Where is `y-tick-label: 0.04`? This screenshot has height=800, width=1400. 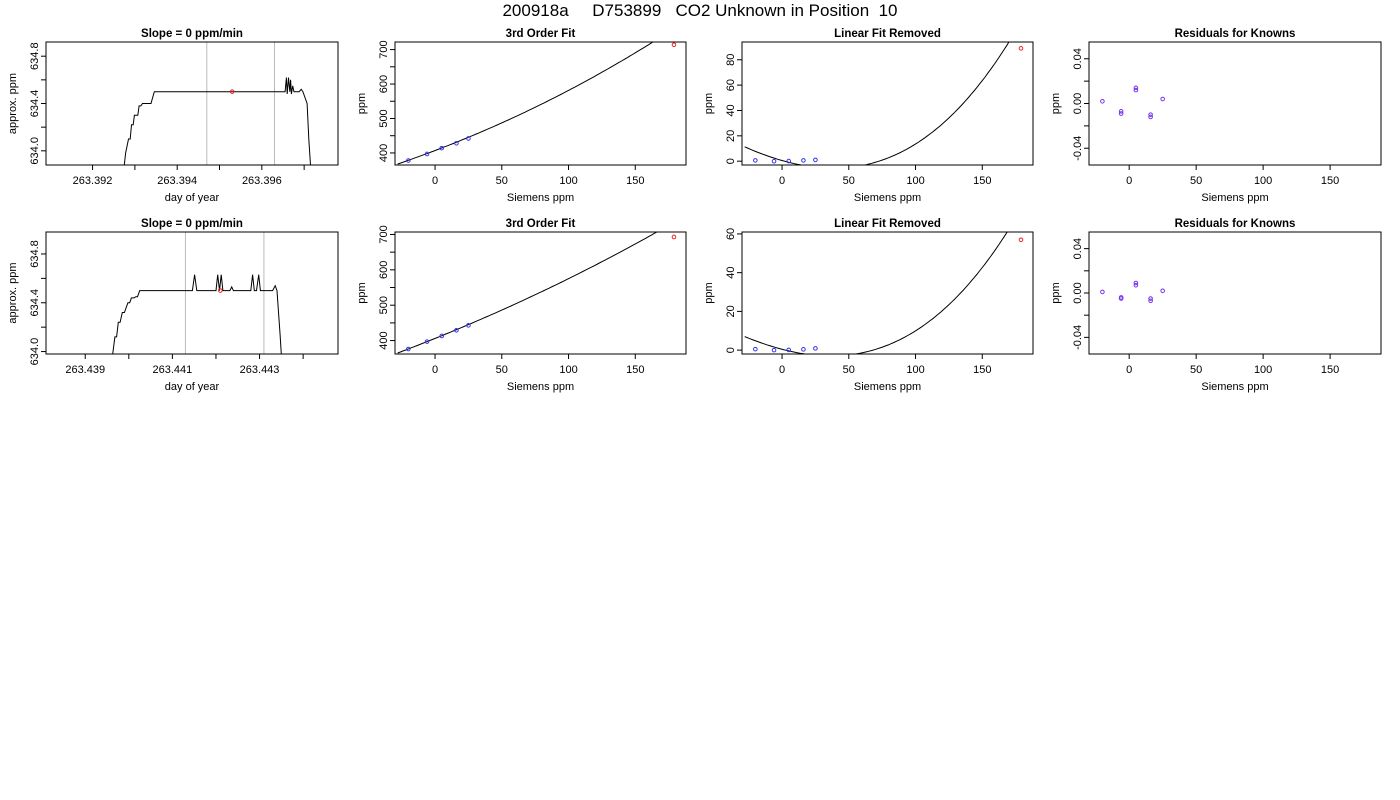 y-tick-label: 0.04 is located at coordinates (1078, 248).